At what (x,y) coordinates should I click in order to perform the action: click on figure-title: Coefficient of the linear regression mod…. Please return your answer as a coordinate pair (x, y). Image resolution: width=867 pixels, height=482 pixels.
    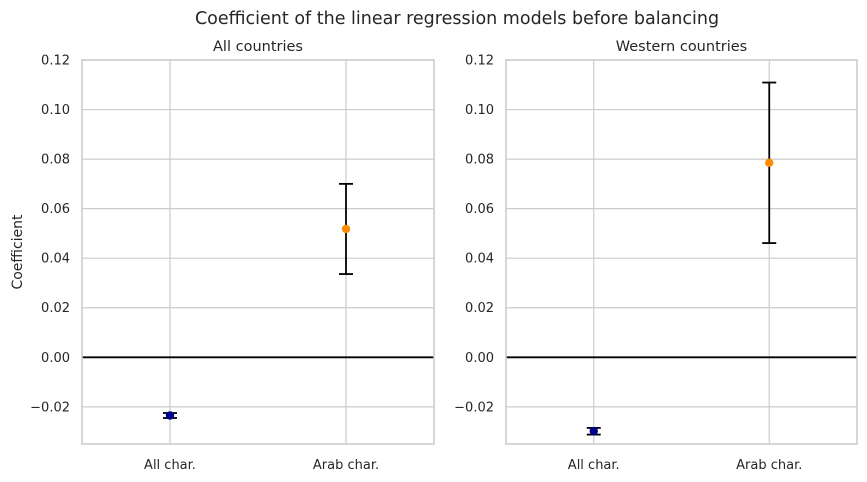
    Looking at the image, I should click on (457, 19).